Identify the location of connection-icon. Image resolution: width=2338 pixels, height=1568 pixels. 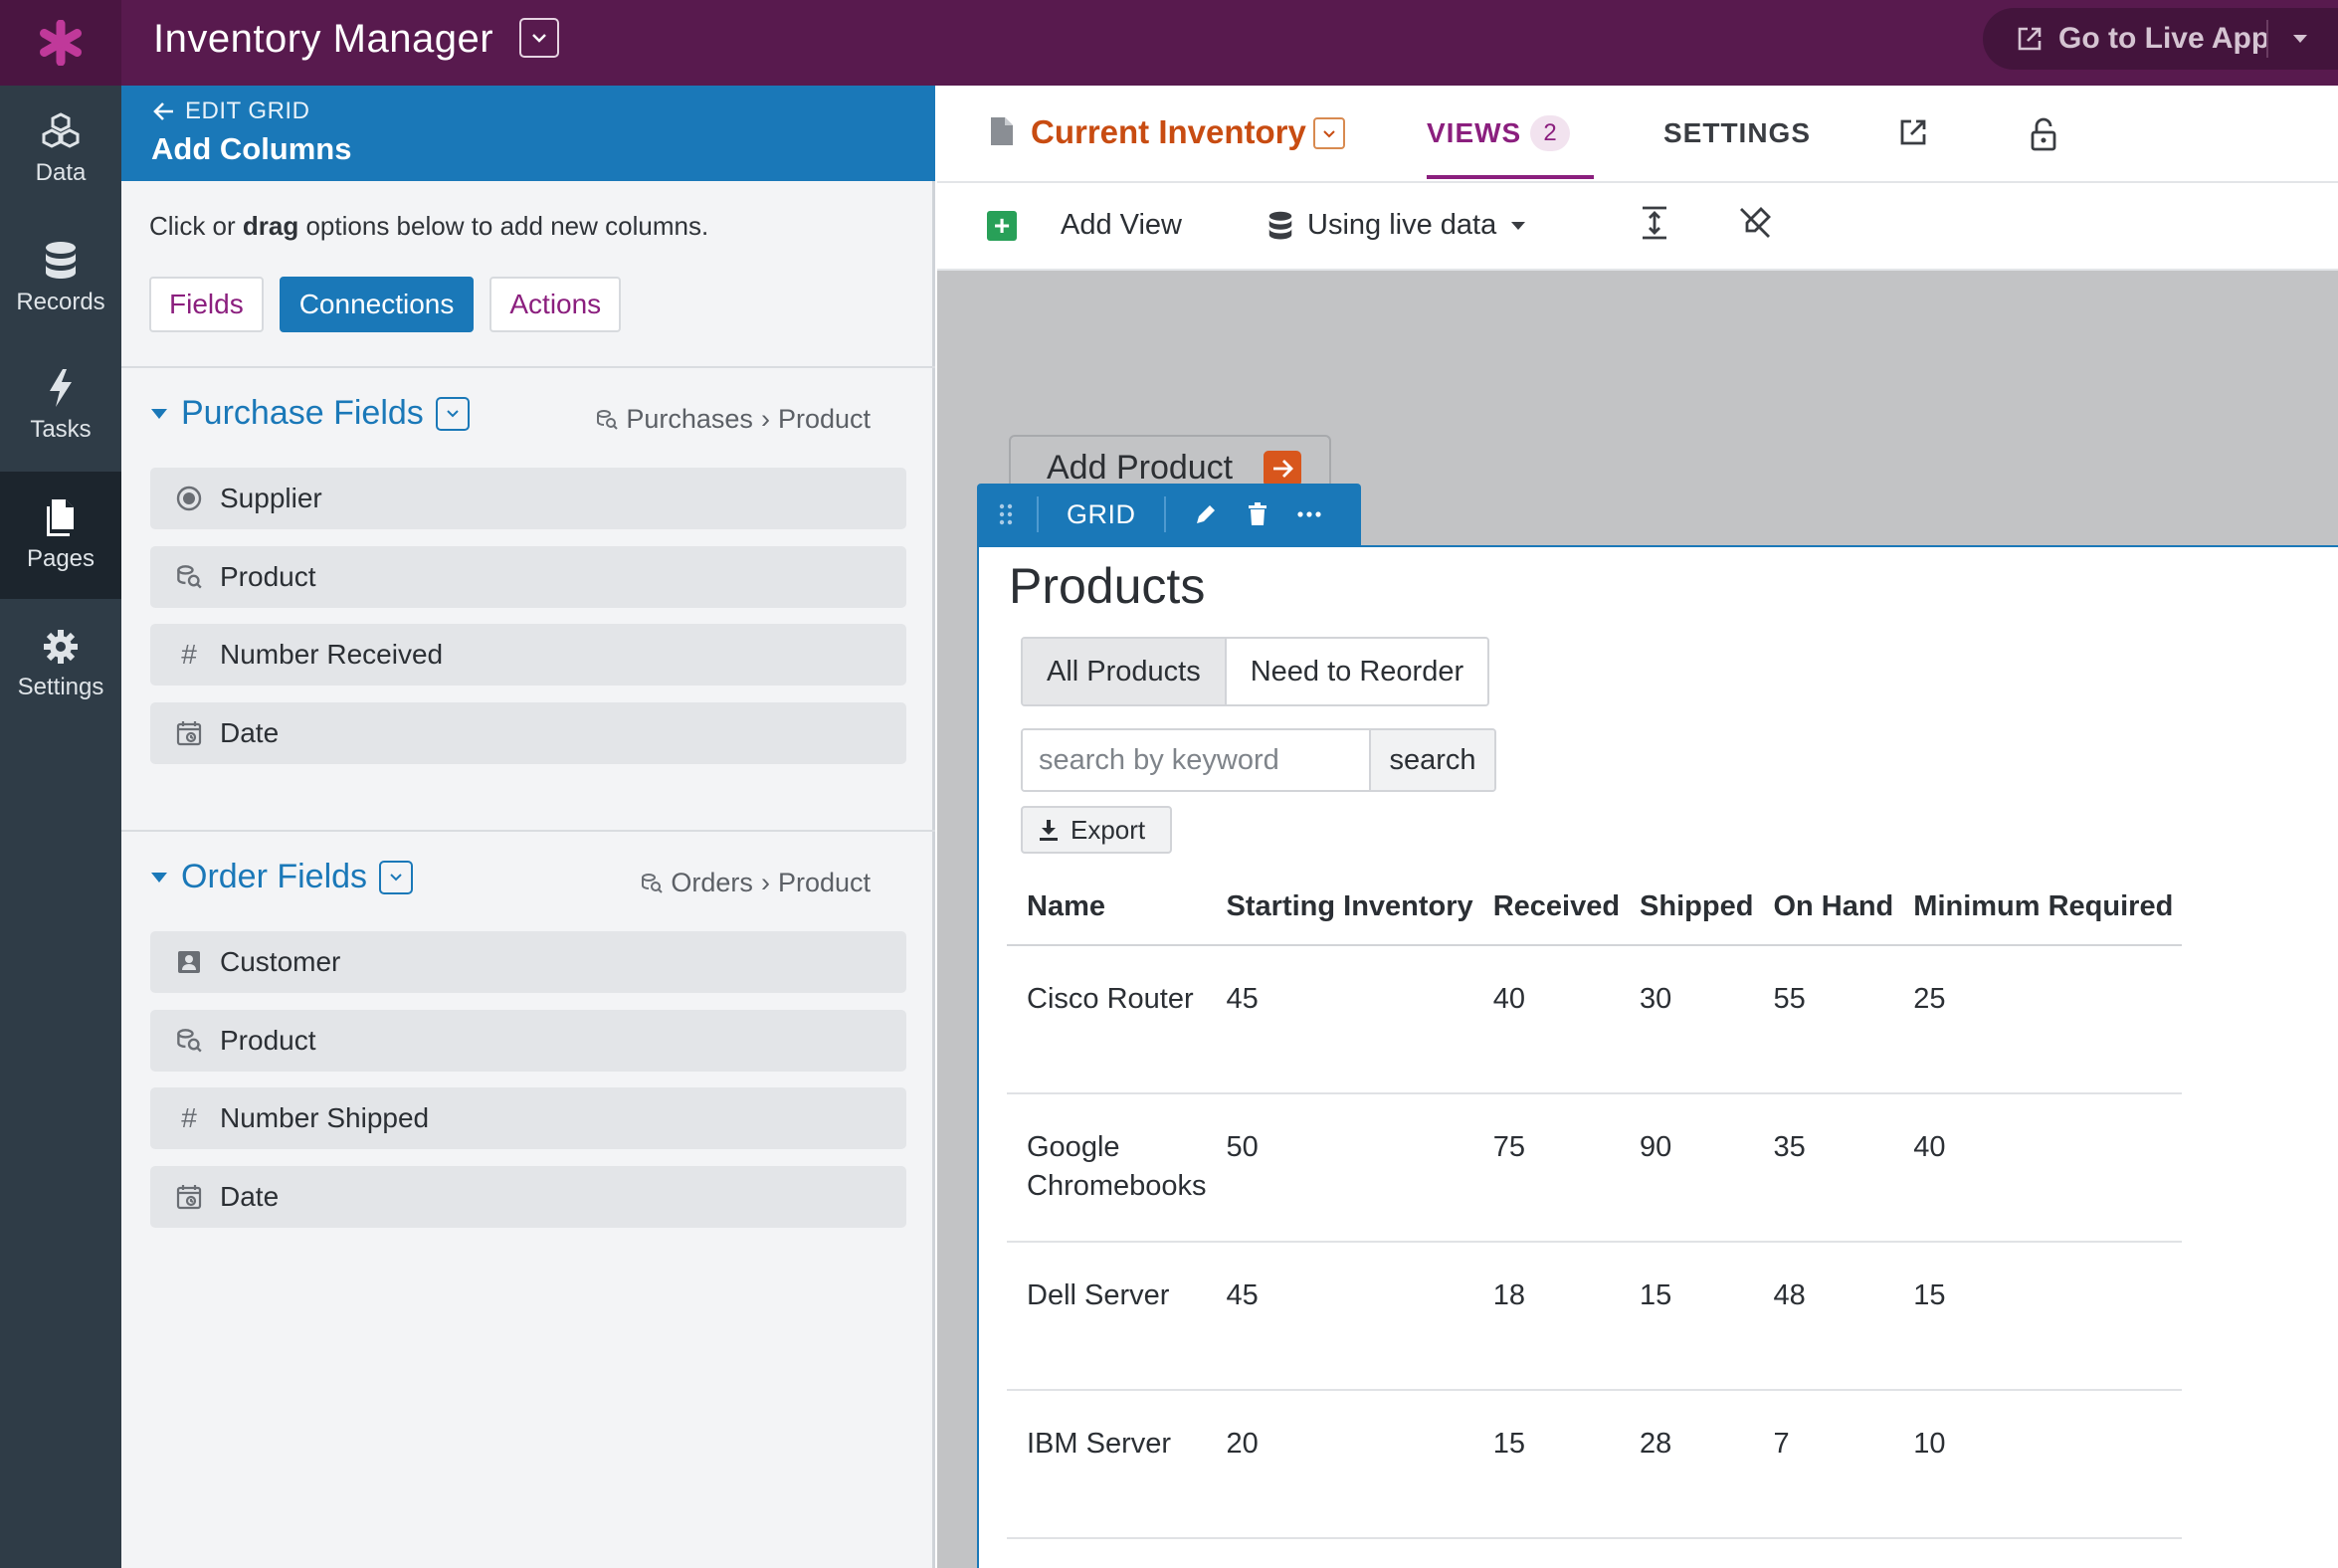
(189, 1041).